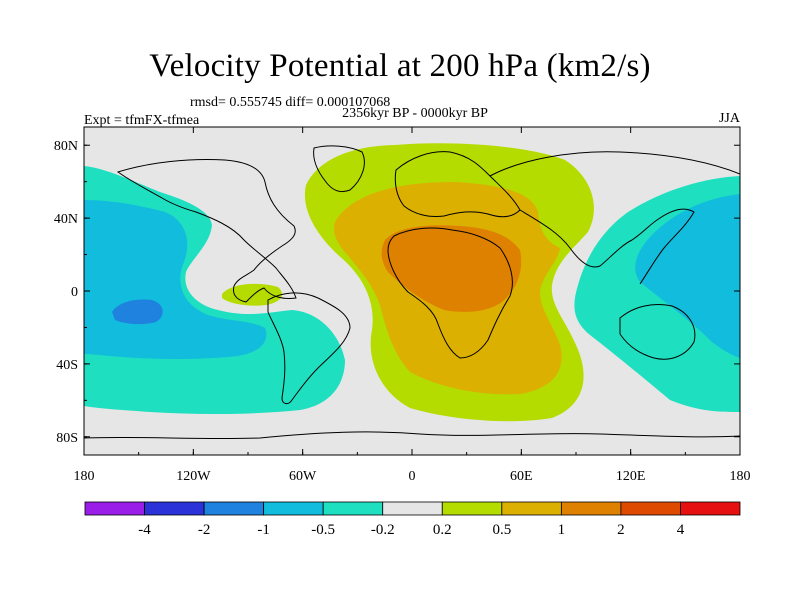 Image resolution: width=800 pixels, height=600 pixels. I want to click on lon-label: 0, so click(412, 476).